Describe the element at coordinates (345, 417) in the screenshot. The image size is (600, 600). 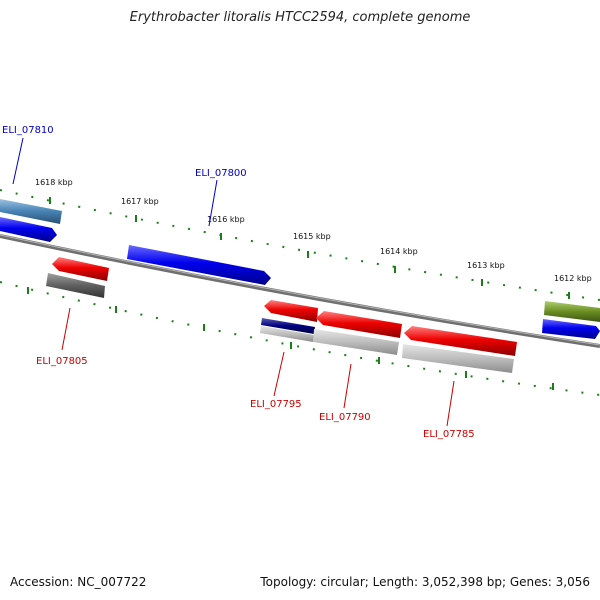
I see `gene-label: ELI_07790` at that location.